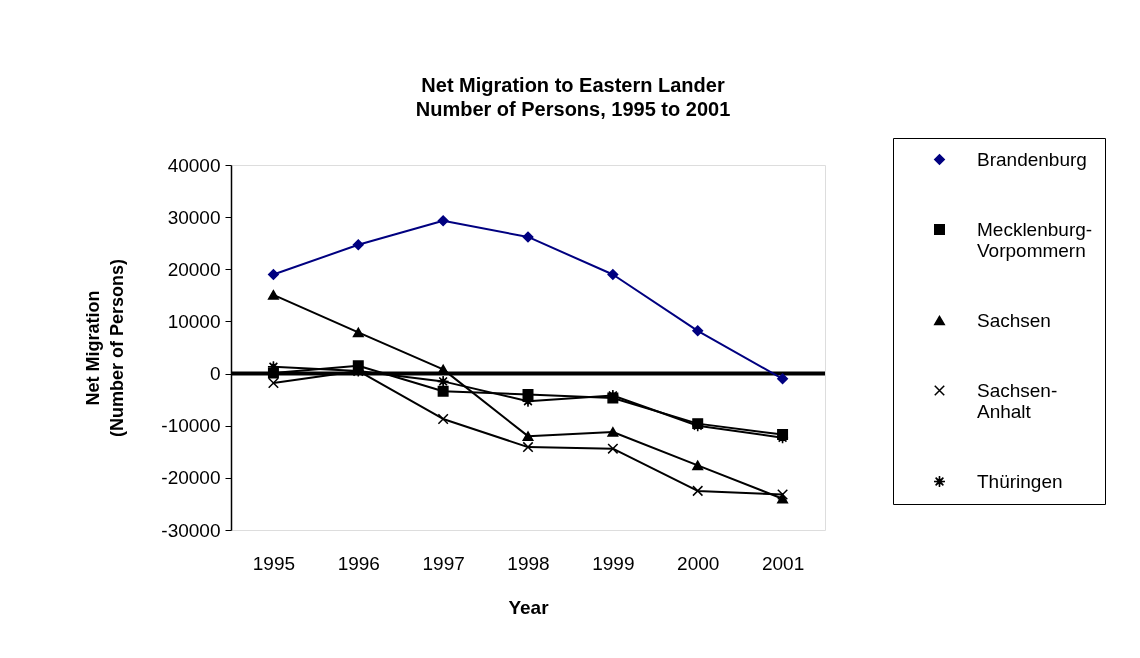  Describe the element at coordinates (191, 426) in the screenshot. I see `y-tick-label: -10000` at that location.